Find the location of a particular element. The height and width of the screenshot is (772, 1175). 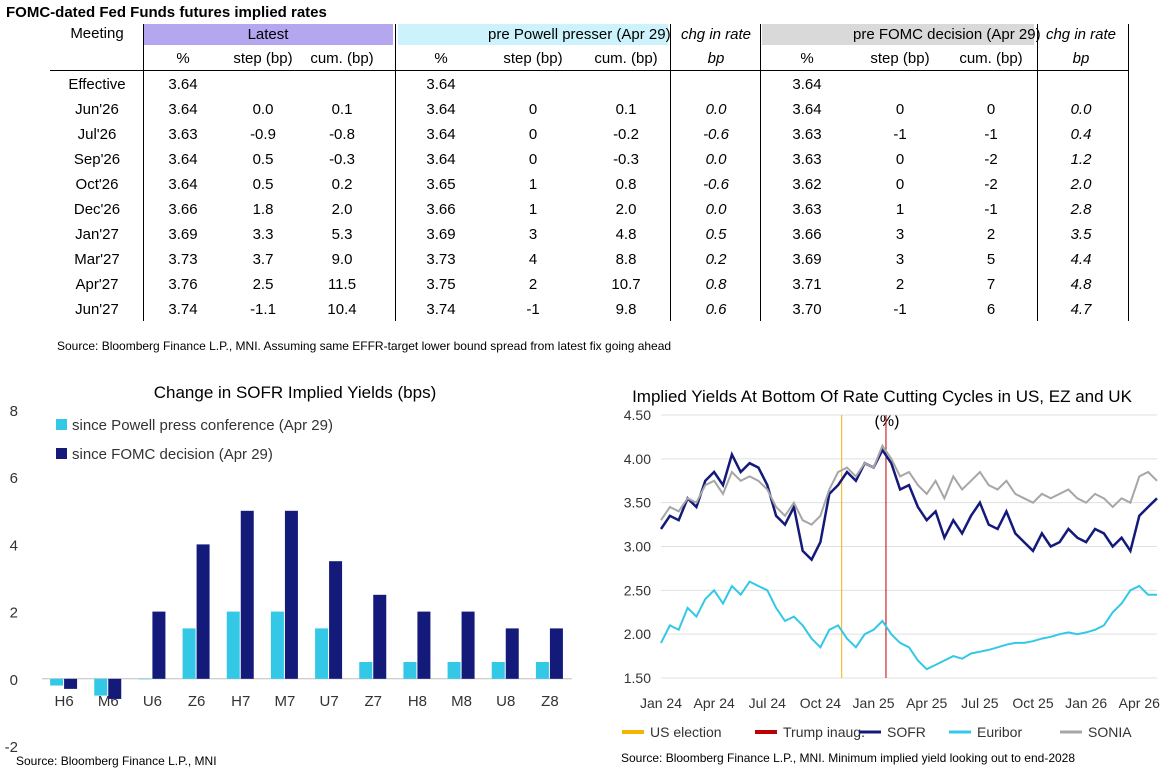

table-cell: -0.8 is located at coordinates (342, 134).